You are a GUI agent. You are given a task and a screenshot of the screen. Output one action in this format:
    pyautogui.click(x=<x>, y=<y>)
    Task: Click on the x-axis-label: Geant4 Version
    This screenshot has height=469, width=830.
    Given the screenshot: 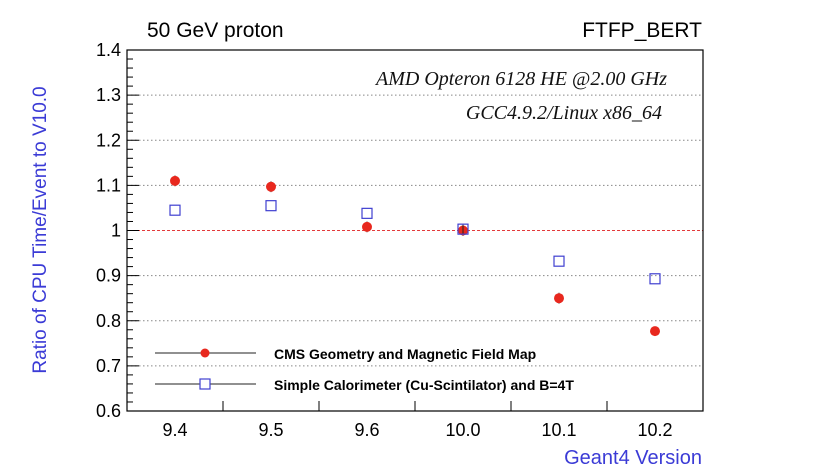 What is the action you would take?
    pyautogui.click(x=633, y=458)
    